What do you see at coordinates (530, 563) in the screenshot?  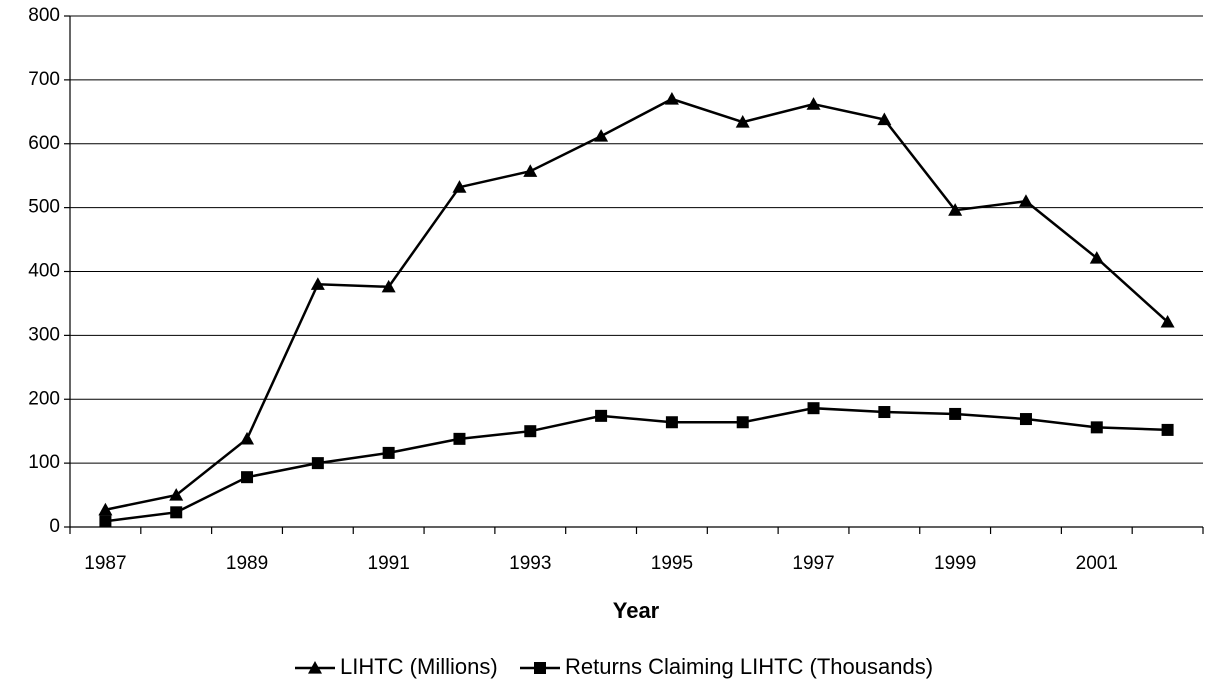 I see `x-tick-label: 1993` at bounding box center [530, 563].